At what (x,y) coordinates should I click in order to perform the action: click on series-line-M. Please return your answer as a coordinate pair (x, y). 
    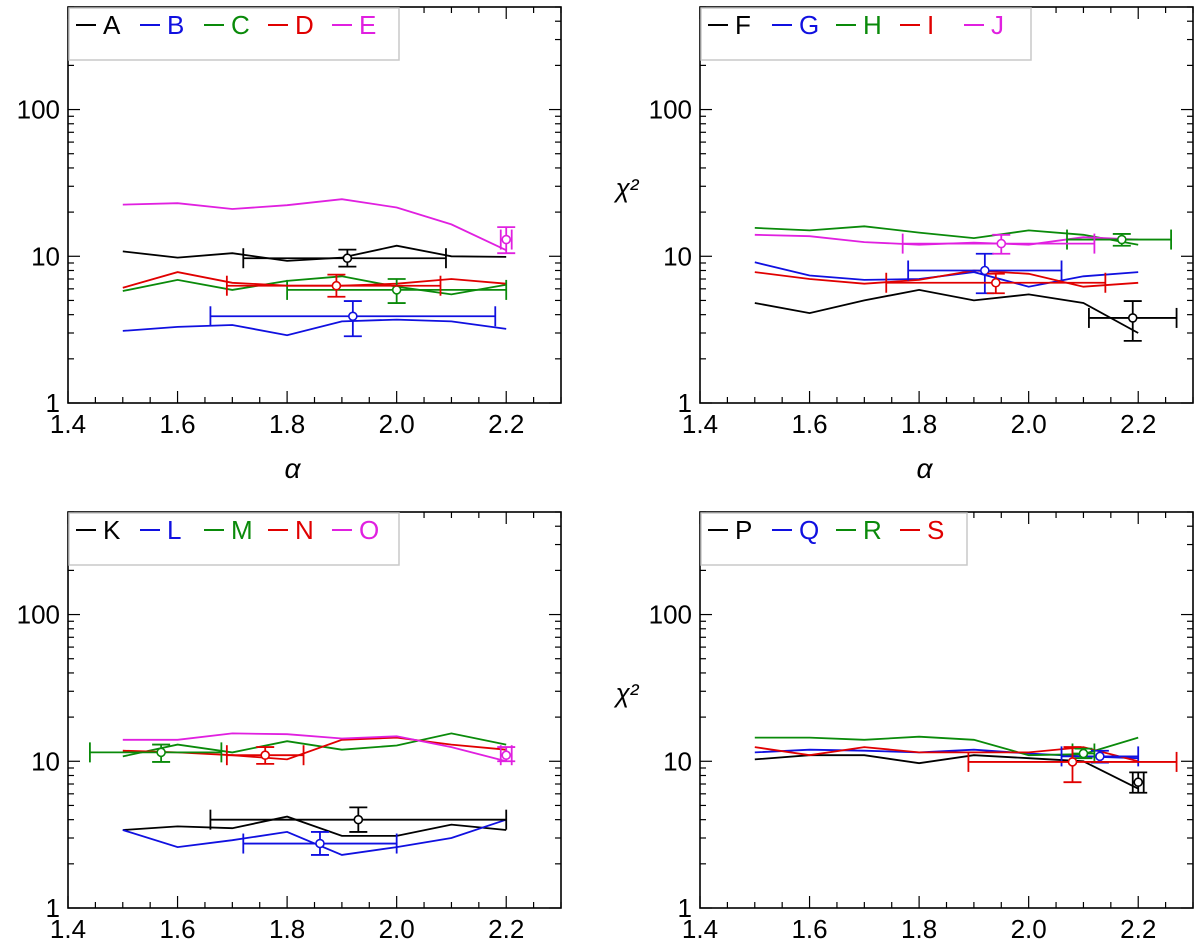
    Looking at the image, I should click on (314, 745).